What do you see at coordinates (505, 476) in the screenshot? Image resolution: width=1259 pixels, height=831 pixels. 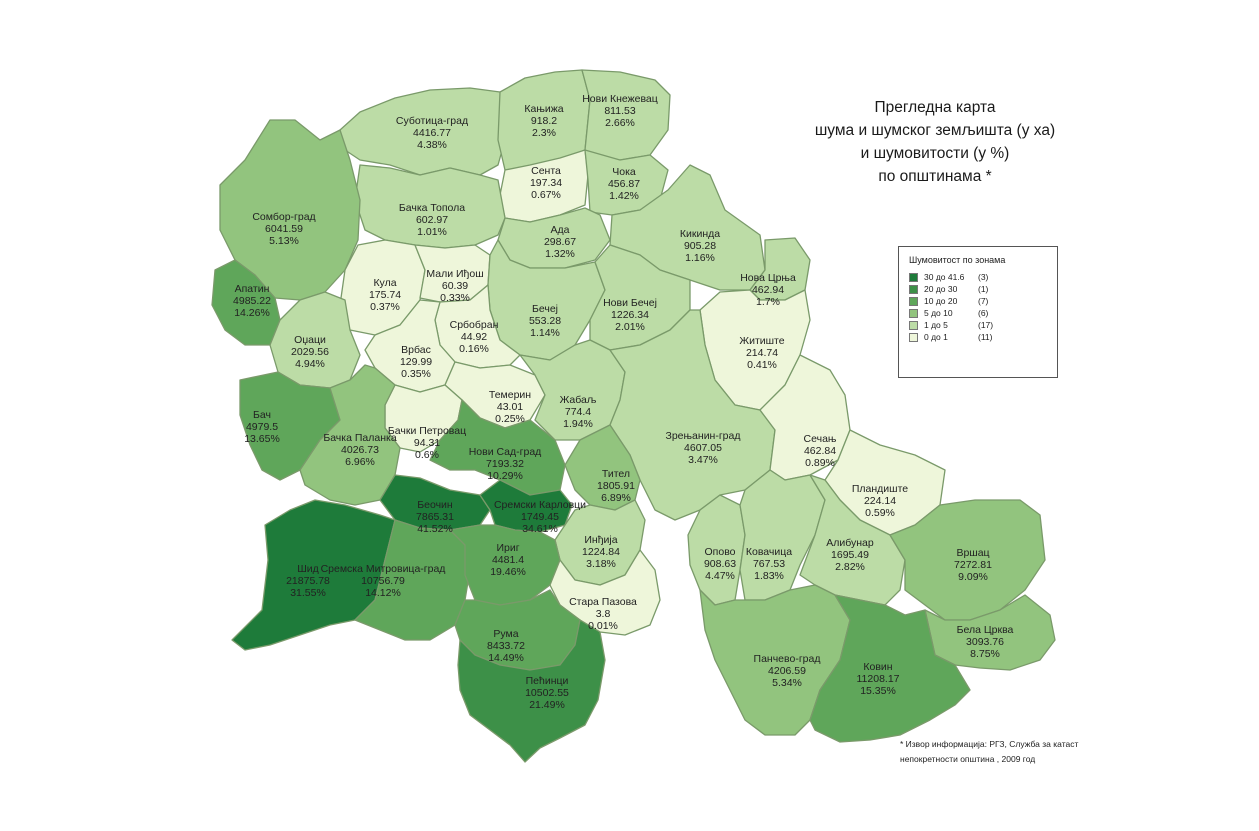 I see `municipality-forest-percent: 10.29%` at bounding box center [505, 476].